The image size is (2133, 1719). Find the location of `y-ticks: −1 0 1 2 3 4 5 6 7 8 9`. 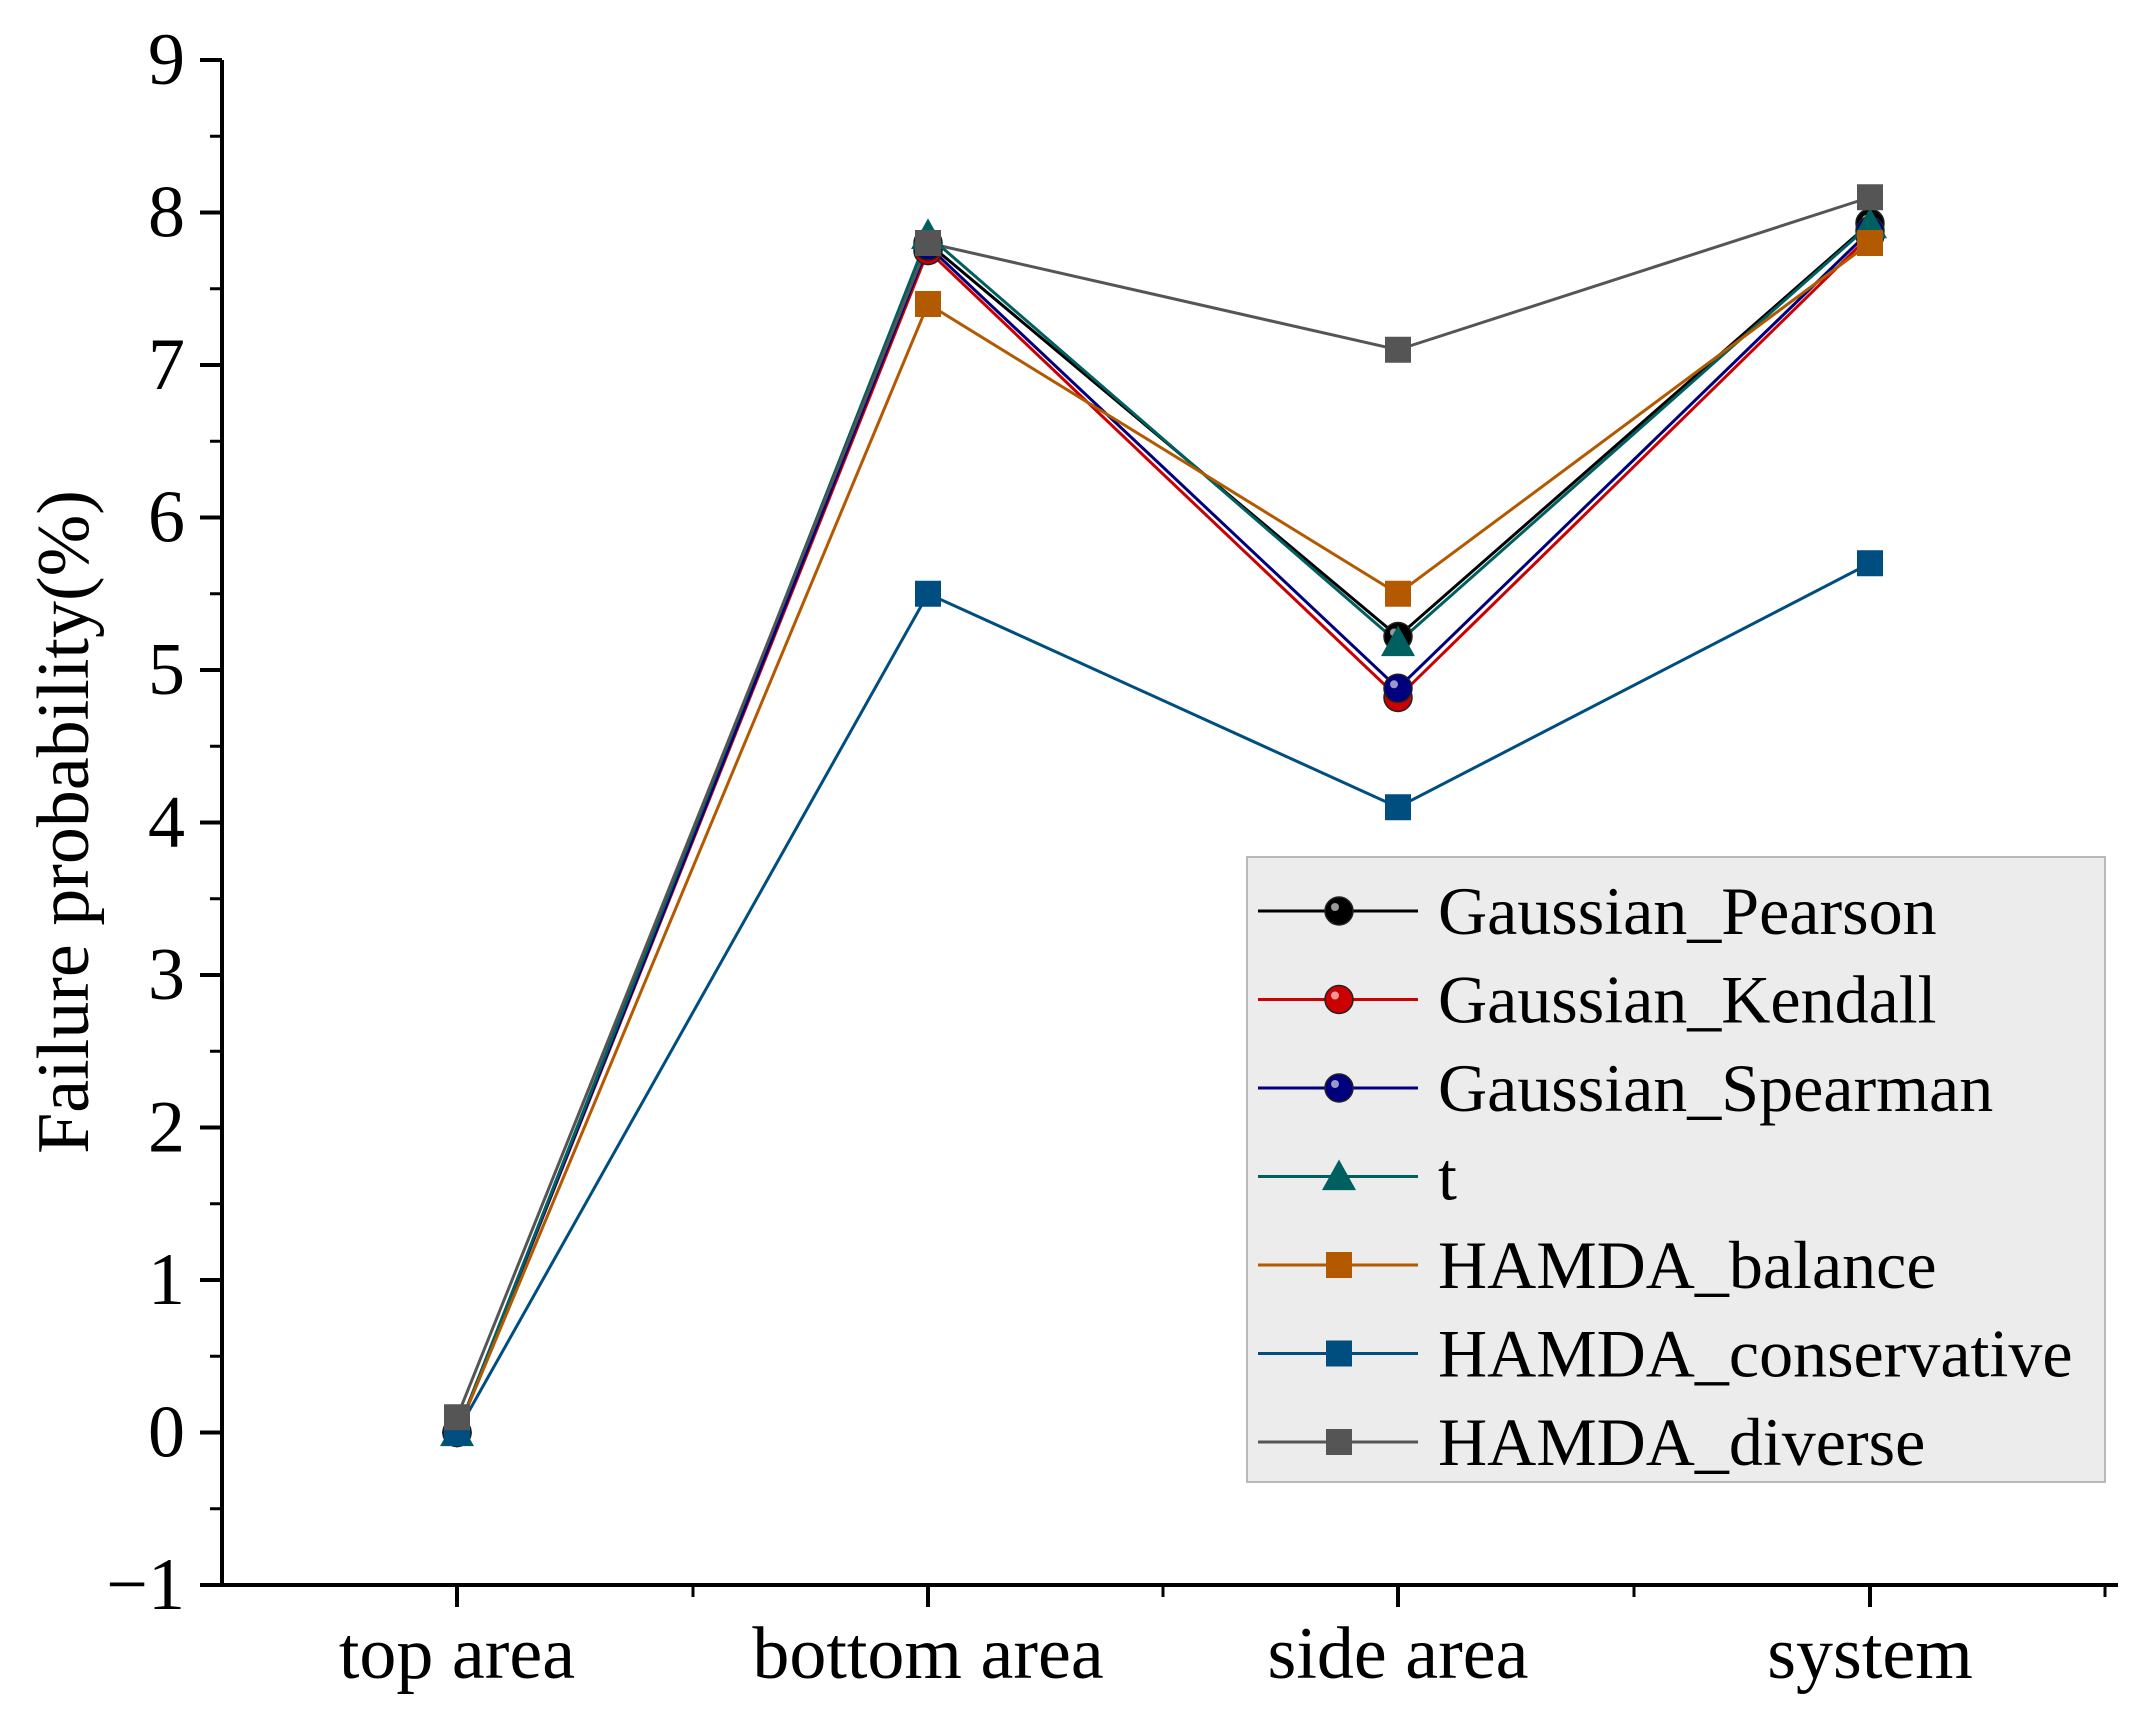

y-ticks: −1 0 1 2 3 4 5 6 7 8 9 is located at coordinates (164, 822).